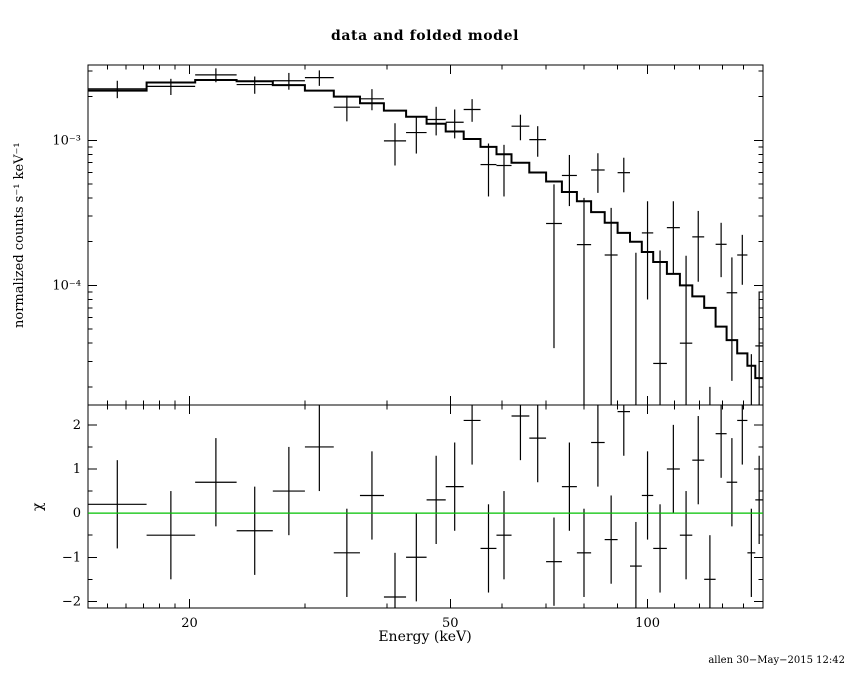 The height and width of the screenshot is (680, 850). What do you see at coordinates (450, 623) in the screenshot?
I see `svg-text: 50` at bounding box center [450, 623].